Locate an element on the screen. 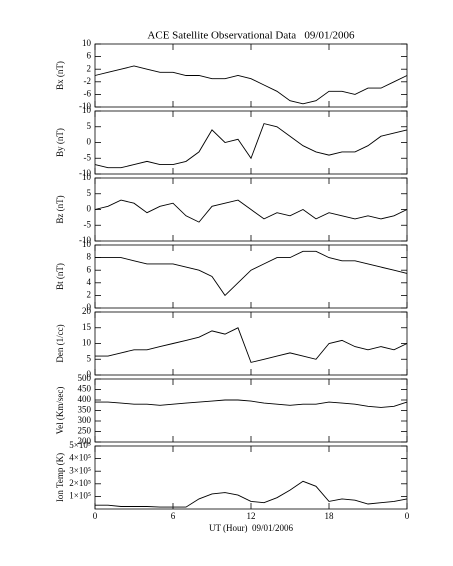 The height and width of the screenshot is (566, 453). y-axis-label: Bt (nT) is located at coordinates (60, 276).